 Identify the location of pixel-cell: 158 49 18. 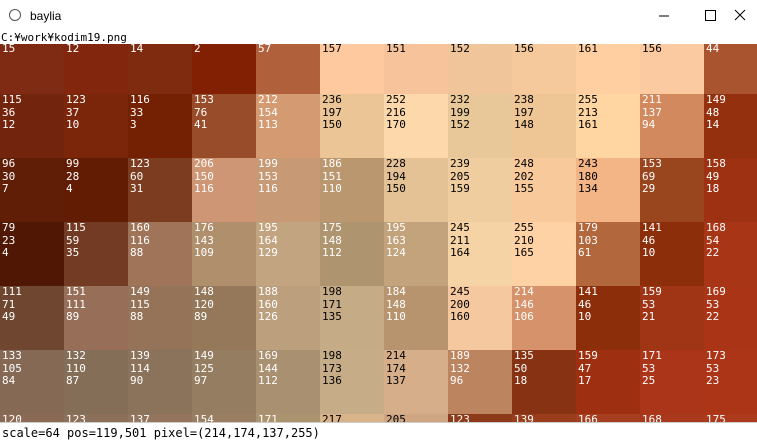
(730, 189).